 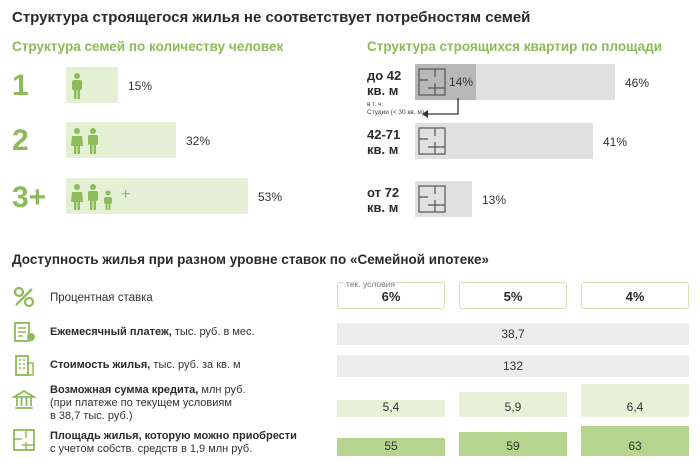 I want to click on family-bar-3: +, so click(x=157, y=196).